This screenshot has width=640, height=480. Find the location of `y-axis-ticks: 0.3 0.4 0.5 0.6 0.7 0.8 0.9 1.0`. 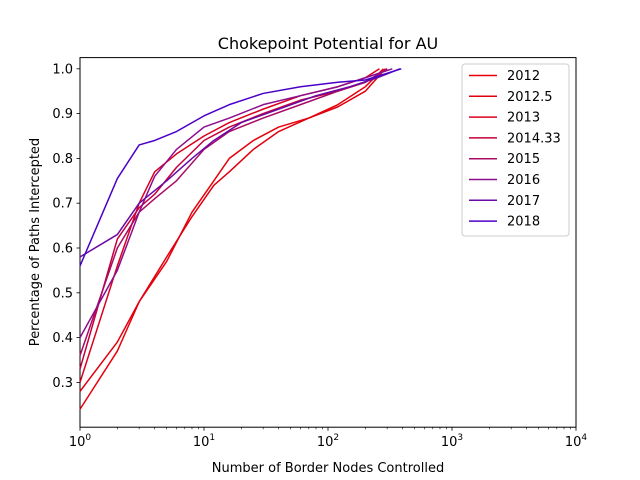

y-axis-ticks: 0.3 0.4 0.5 0.6 0.7 0.8 0.9 1.0 is located at coordinates (66, 226).